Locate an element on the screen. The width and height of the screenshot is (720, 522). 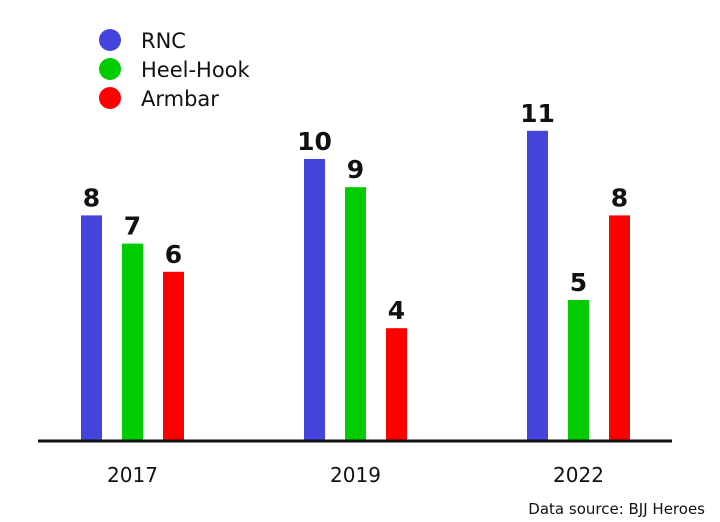
x-tick-label-2019: 2019 is located at coordinates (355, 475).